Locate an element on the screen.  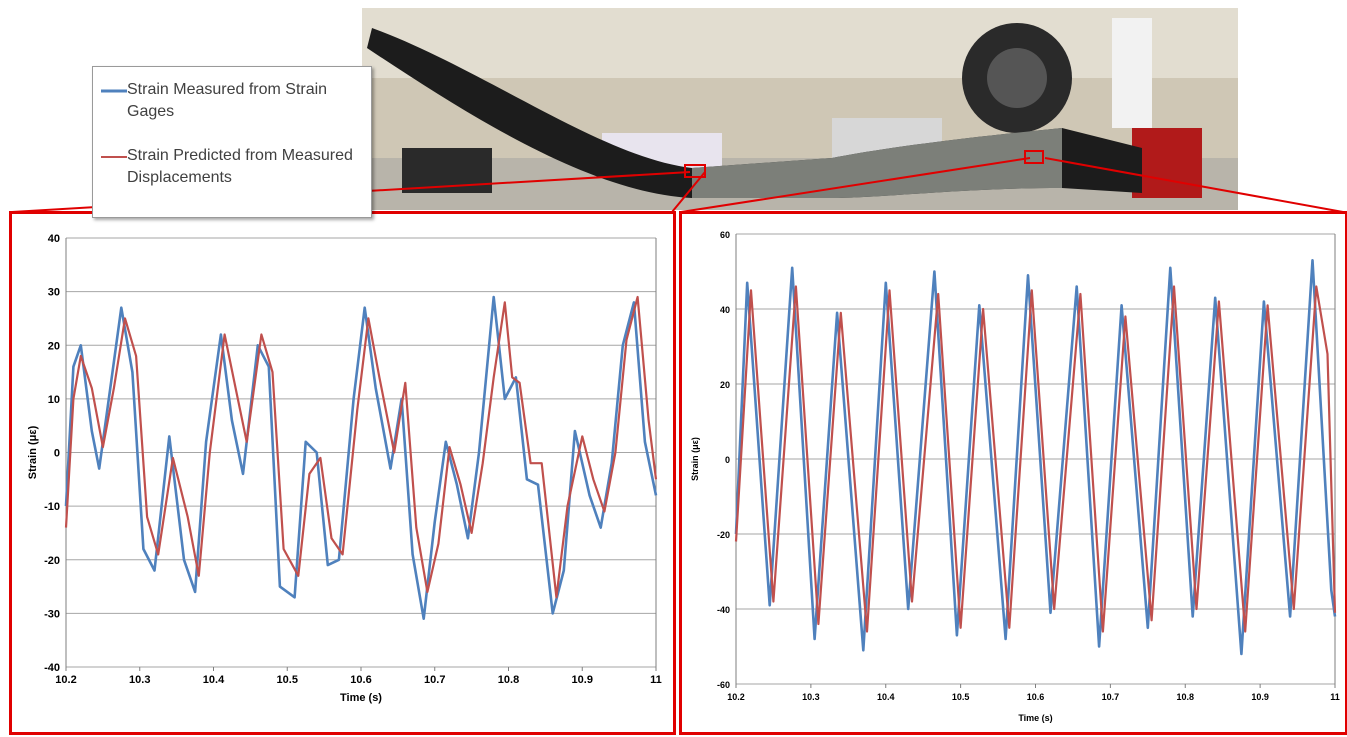
legend-swatch-predicted is located at coordinates (114, 157).